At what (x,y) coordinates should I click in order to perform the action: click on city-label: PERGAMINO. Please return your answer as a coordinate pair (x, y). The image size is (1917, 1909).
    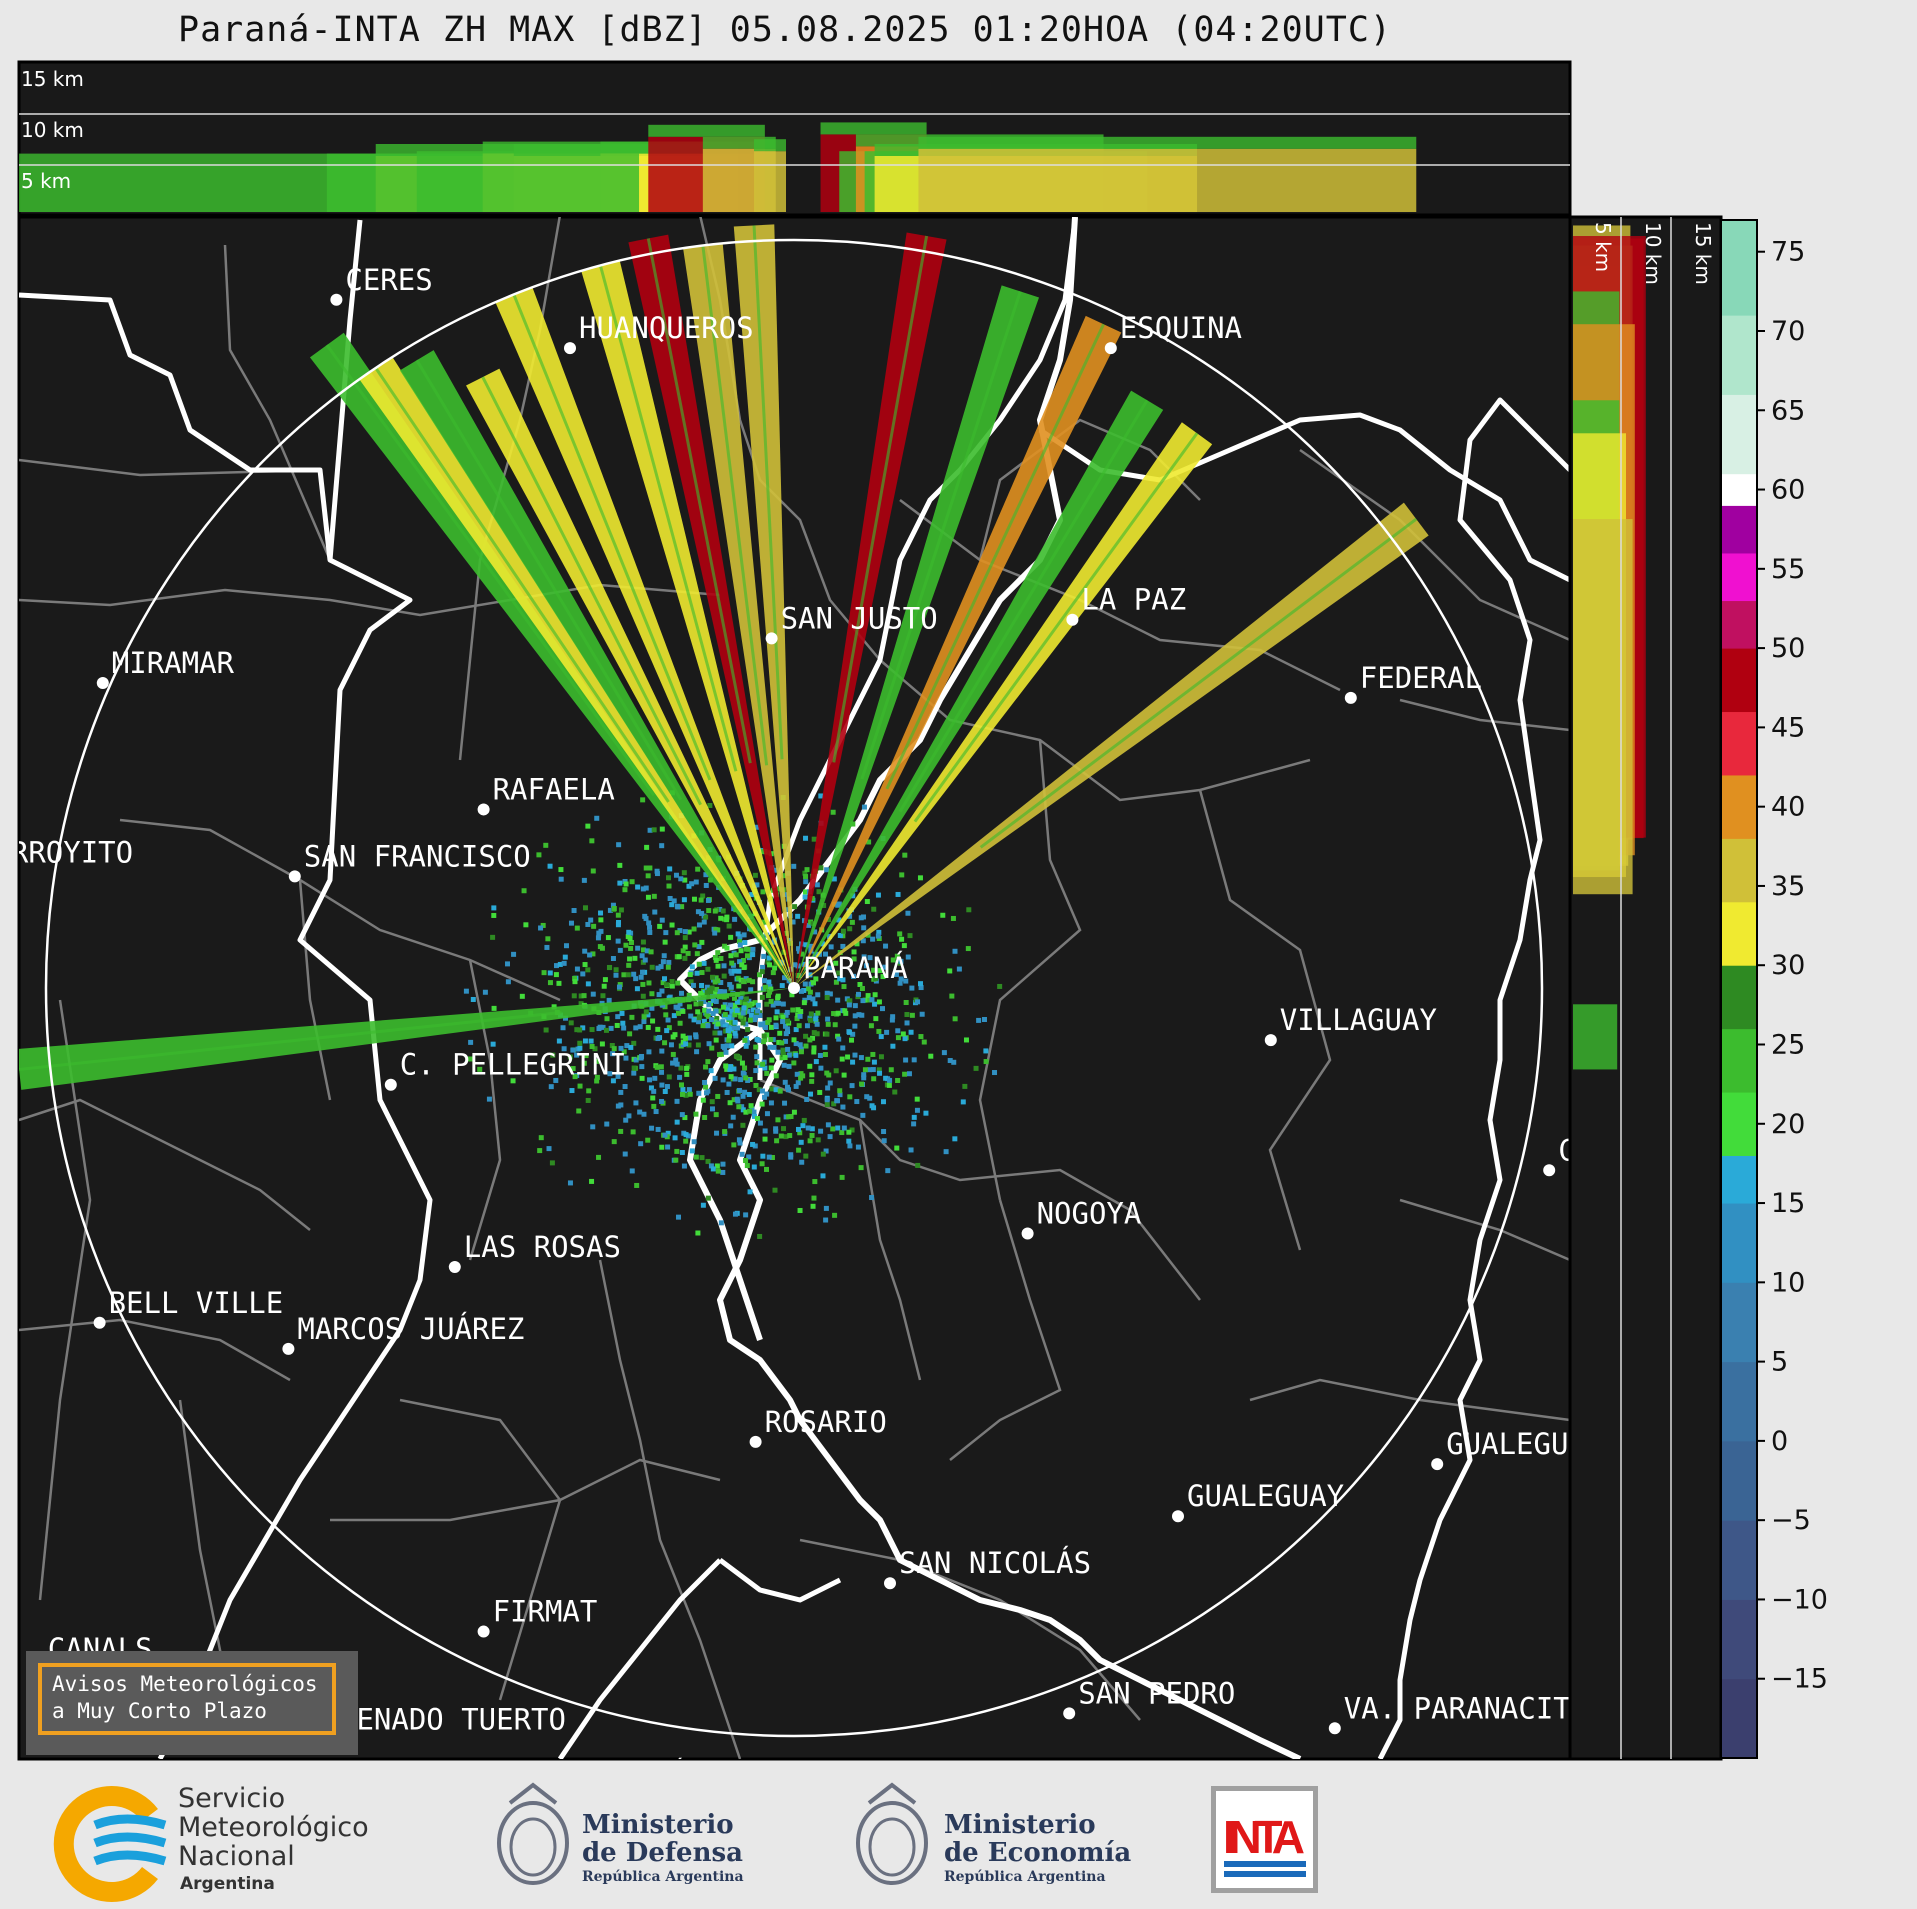
    Looking at the image, I should click on (865, 1772).